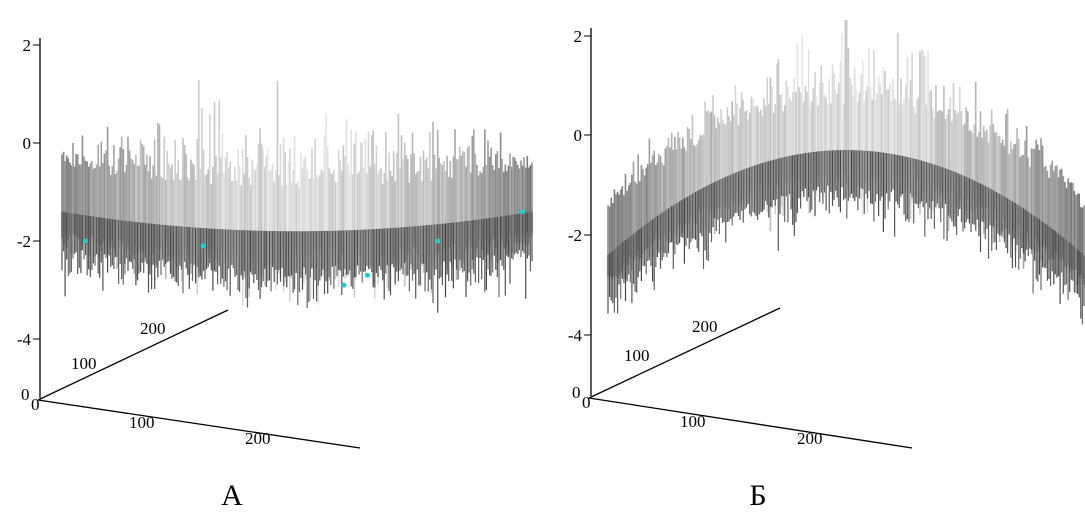 The height and width of the screenshot is (512, 1085). I want to click on z-tick-label-a-0: 2, so click(27, 45).